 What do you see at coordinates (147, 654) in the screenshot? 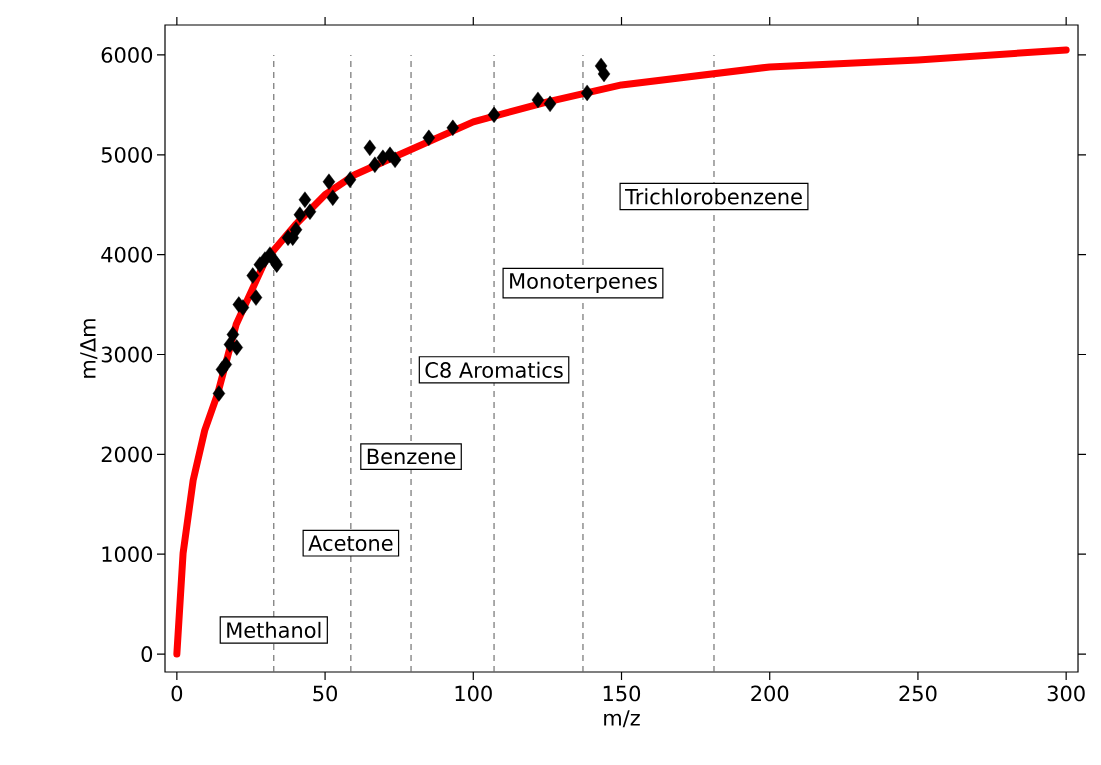
I see `y-tick-label: 0` at bounding box center [147, 654].